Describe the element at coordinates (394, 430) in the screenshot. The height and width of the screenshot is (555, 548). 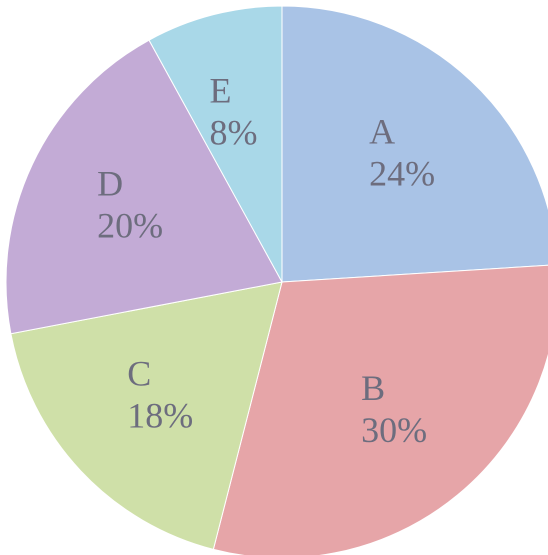
I see `slice-value-label: 30%` at that location.